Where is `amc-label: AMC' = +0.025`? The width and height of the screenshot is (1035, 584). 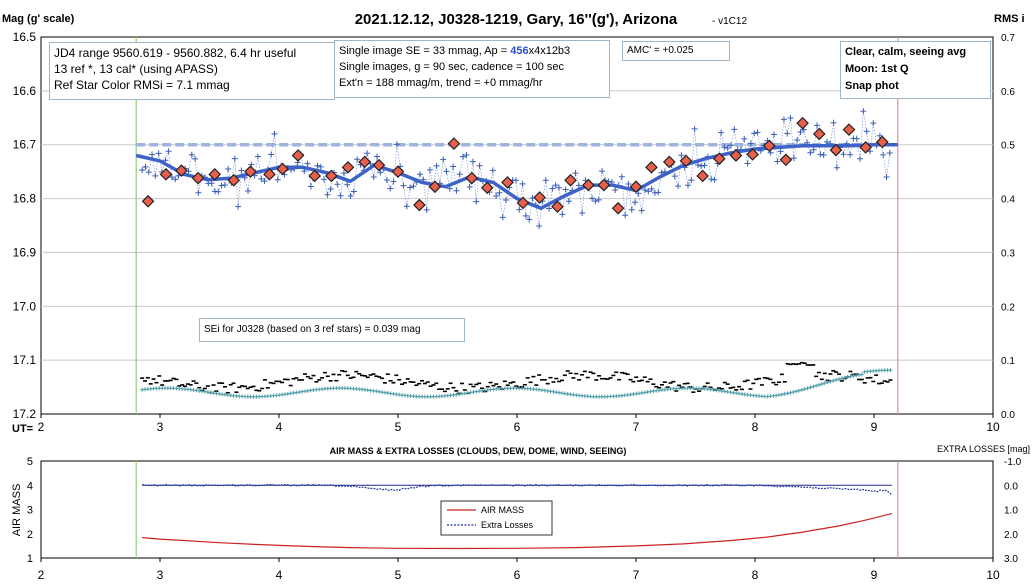 amc-label: AMC' = +0.025 is located at coordinates (660, 50).